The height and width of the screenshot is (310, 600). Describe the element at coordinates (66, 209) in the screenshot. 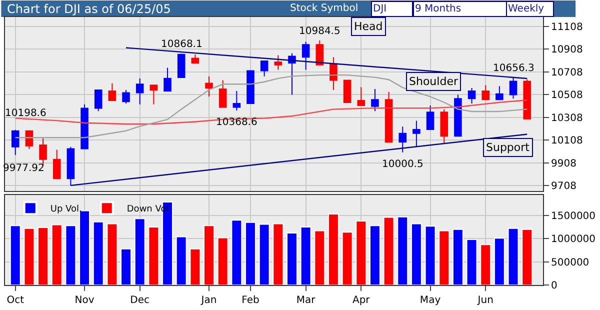

I see `legend-label: Up Vol.` at that location.